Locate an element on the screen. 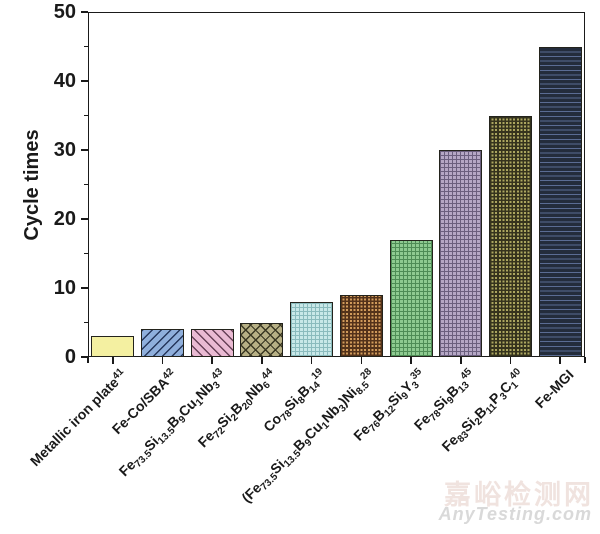 This screenshot has width=600, height=534. y-tick-label: 30 is located at coordinates (64, 150).